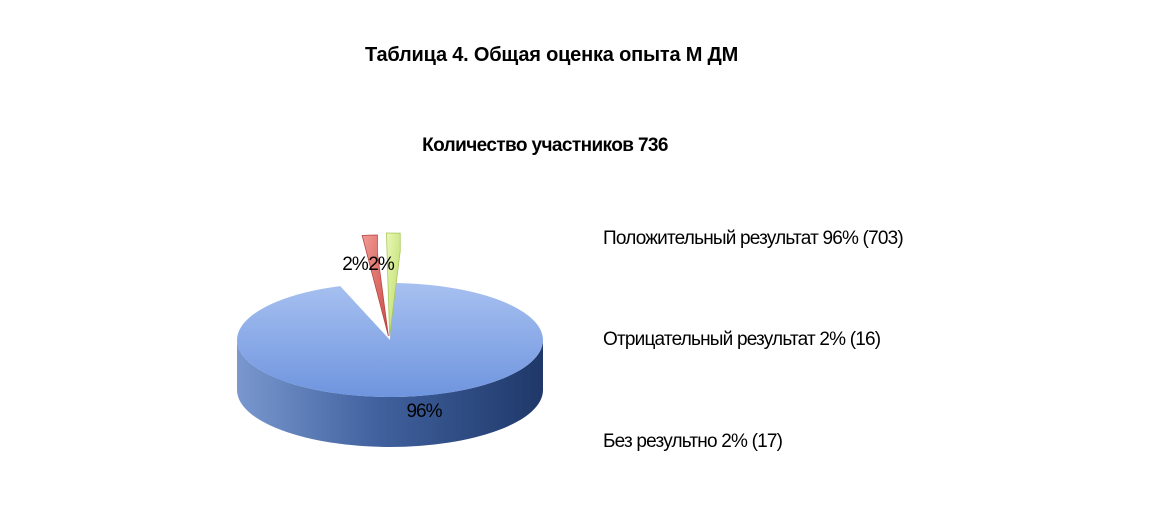 This screenshot has width=1158, height=520. I want to click on data-label-none: 2%, so click(381, 264).